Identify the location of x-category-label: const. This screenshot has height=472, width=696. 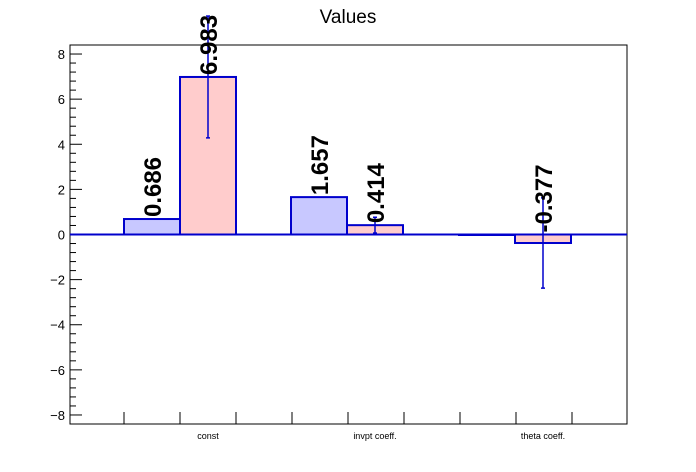
(208, 436).